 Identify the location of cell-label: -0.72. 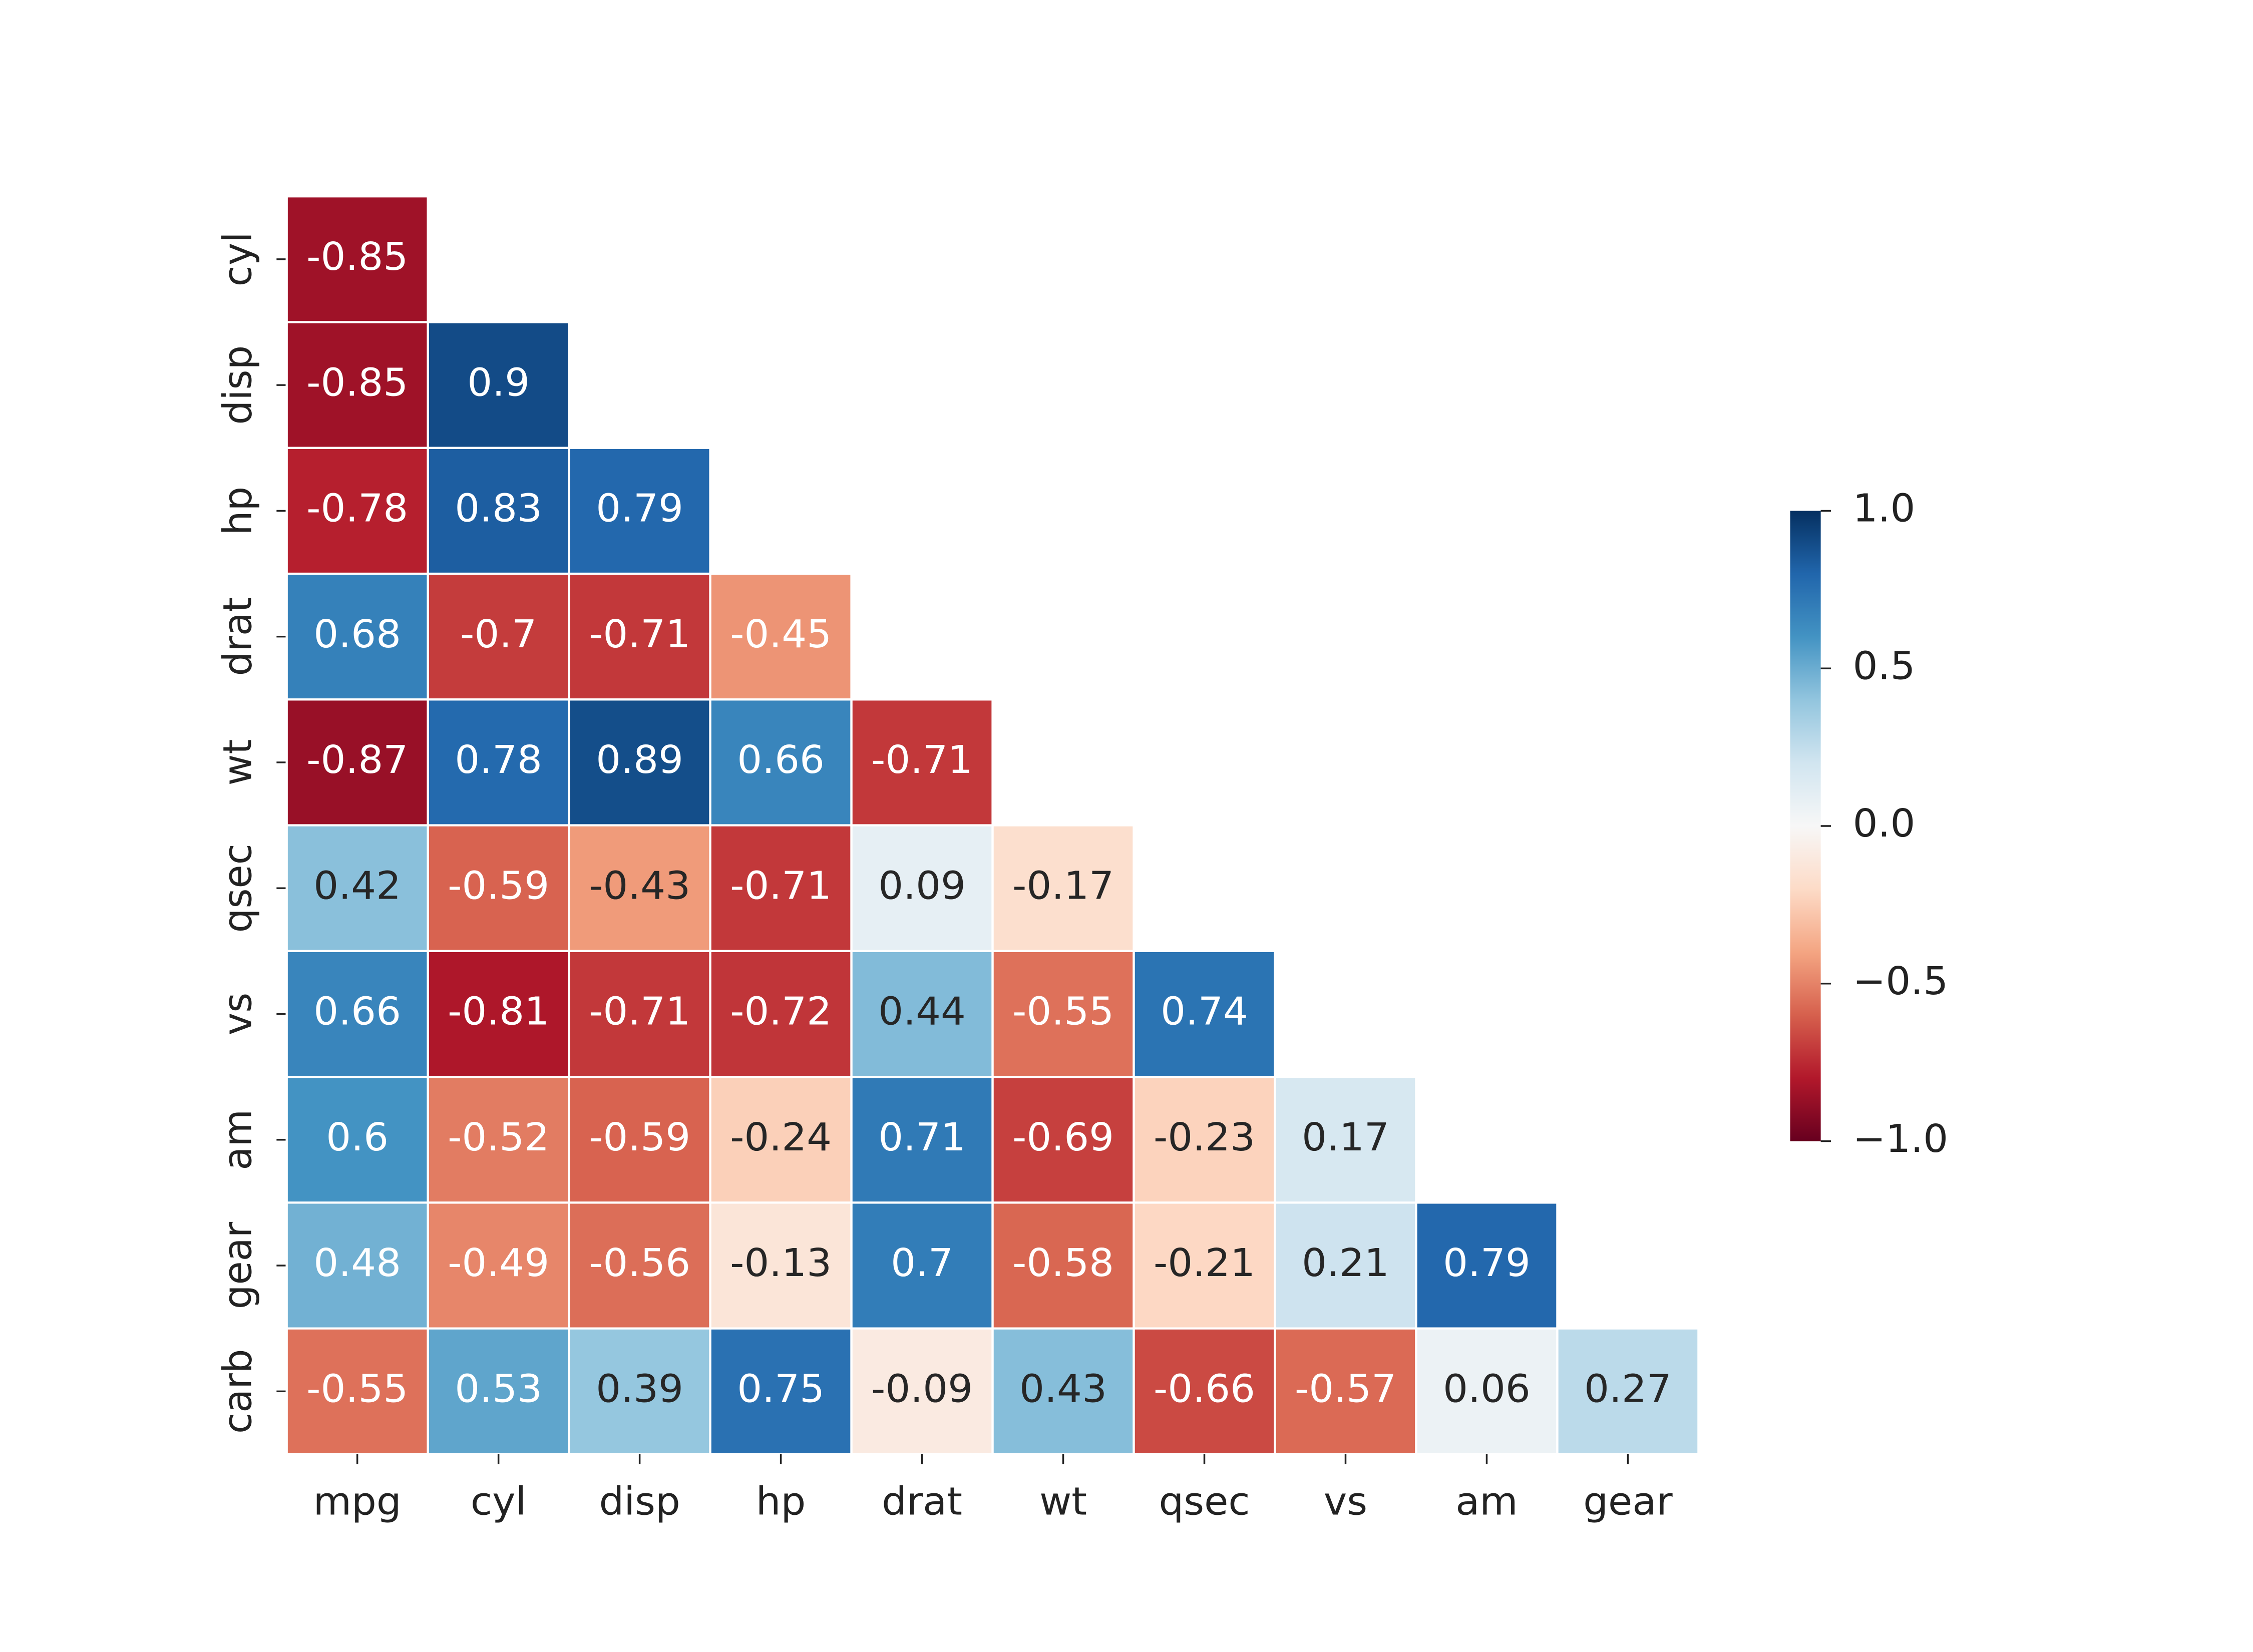
(781, 1012).